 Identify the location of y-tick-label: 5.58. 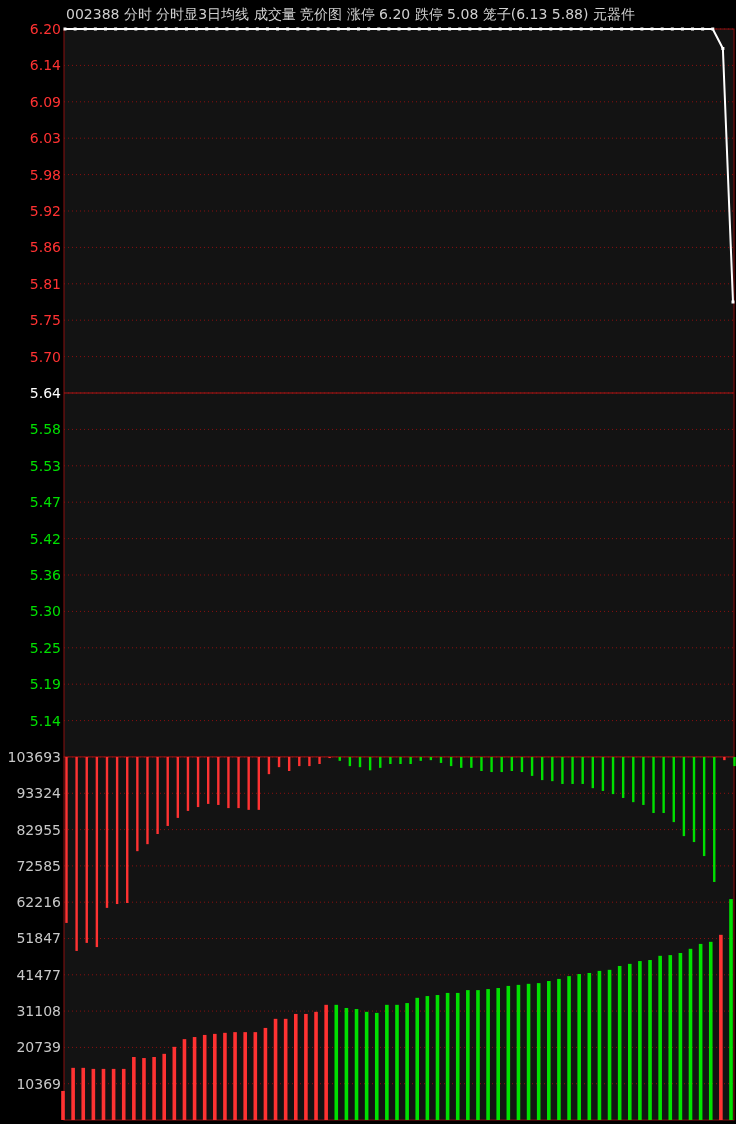
(45, 429).